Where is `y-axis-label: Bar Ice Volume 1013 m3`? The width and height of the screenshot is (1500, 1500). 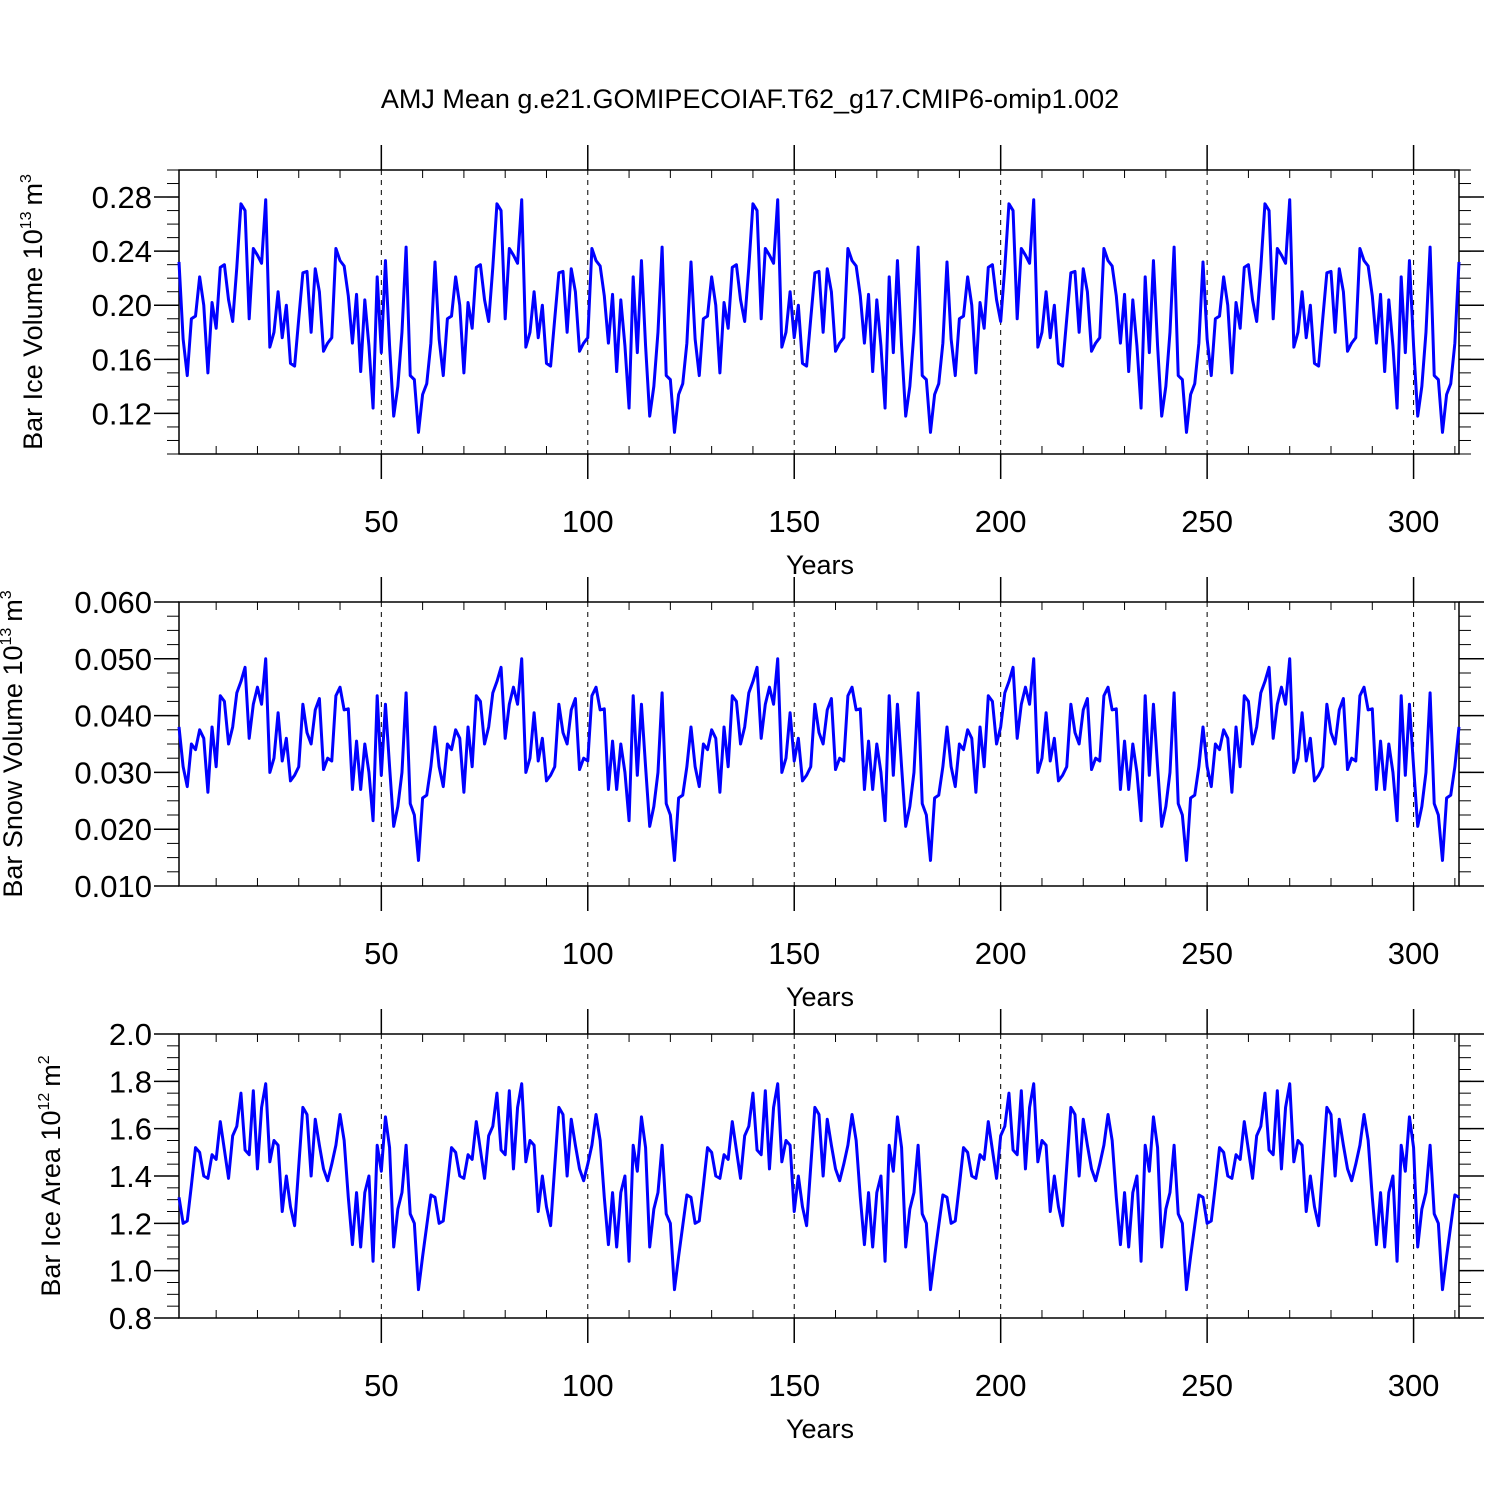 y-axis-label: Bar Ice Volume 1013 m3 is located at coordinates (33, 312).